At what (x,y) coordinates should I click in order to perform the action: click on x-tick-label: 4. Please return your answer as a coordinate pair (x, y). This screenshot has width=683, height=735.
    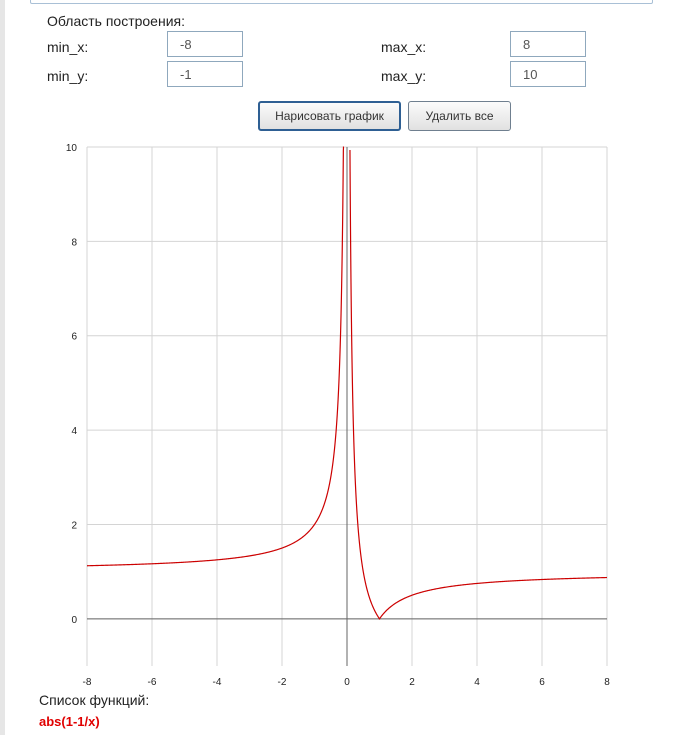
    Looking at the image, I should click on (477, 682).